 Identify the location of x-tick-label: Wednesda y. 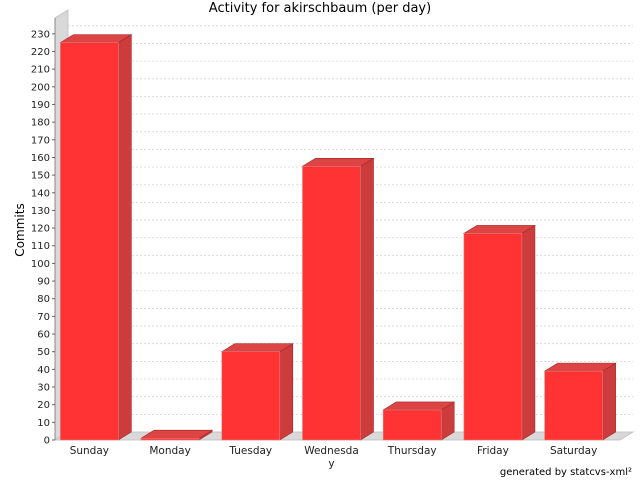
(331, 457).